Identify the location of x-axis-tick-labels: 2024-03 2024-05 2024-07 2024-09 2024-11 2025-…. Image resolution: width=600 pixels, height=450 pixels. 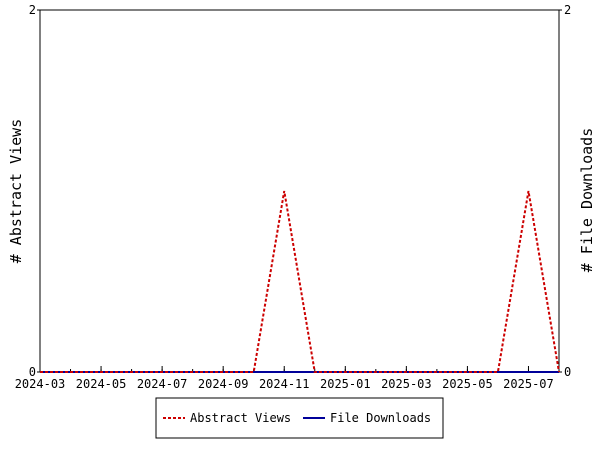
(284, 384).